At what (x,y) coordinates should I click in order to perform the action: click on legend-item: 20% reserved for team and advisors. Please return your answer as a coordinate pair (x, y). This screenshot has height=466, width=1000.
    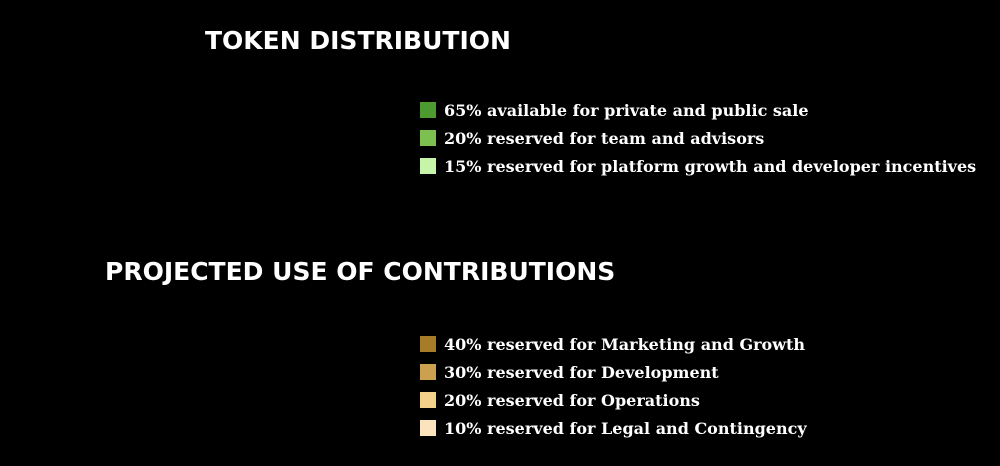
    Looking at the image, I should click on (592, 138).